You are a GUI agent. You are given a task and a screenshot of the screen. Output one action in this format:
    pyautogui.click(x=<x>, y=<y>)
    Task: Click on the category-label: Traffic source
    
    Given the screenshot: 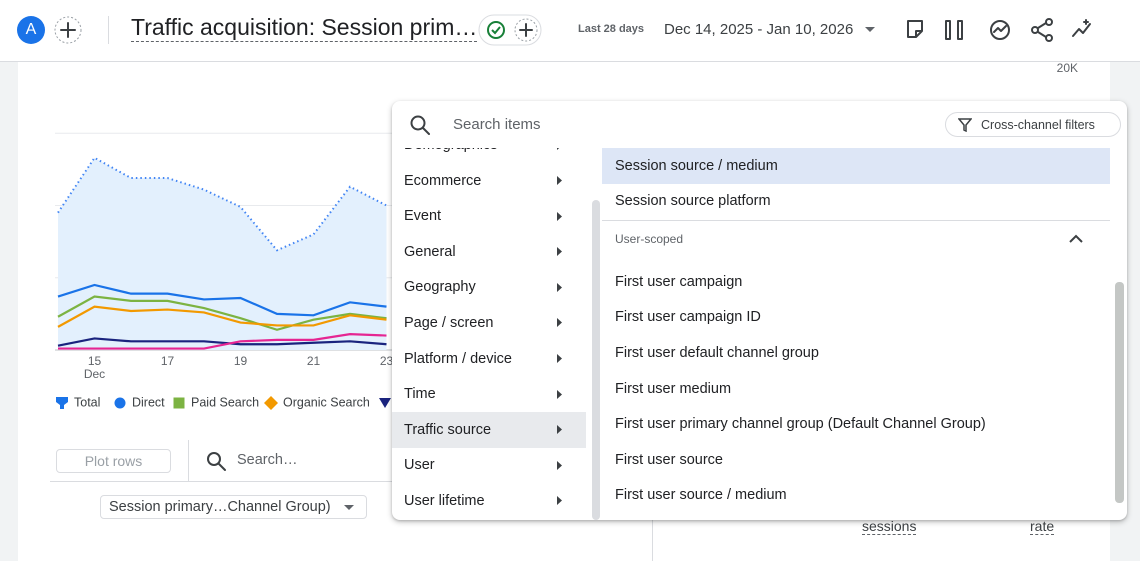 What is the action you would take?
    pyautogui.click(x=448, y=429)
    